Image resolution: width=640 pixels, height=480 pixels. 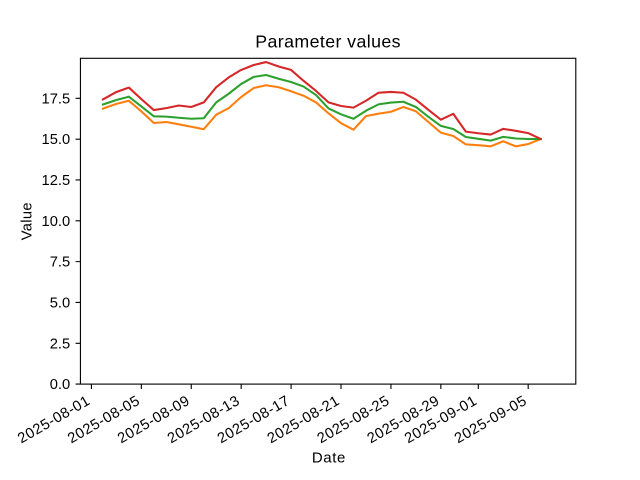 I want to click on svg-text: Parameter values, so click(x=328, y=42).